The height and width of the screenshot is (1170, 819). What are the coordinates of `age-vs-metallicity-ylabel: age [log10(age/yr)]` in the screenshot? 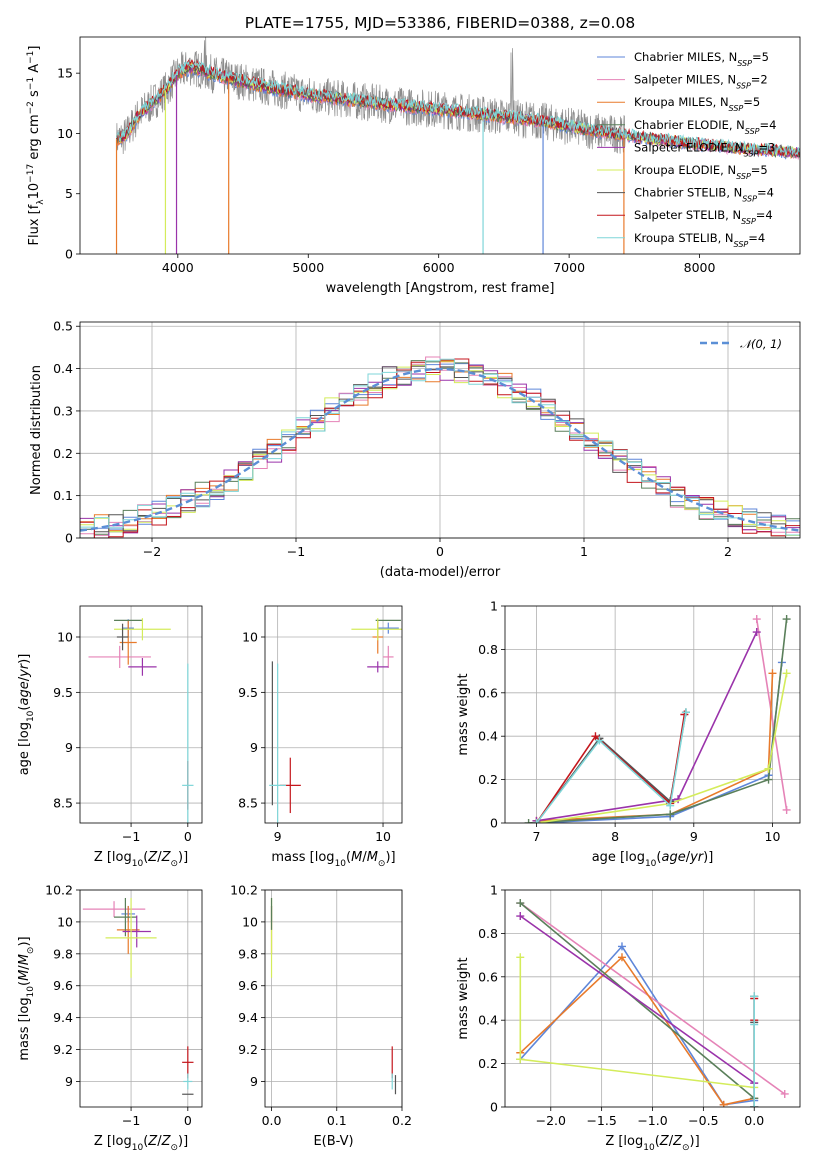 It's located at (26, 715).